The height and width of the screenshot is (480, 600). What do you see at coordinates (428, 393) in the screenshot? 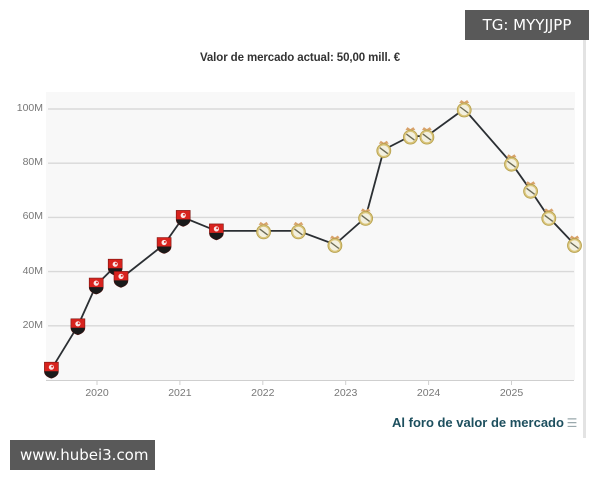
I see `x-tick-label: 2024` at bounding box center [428, 393].